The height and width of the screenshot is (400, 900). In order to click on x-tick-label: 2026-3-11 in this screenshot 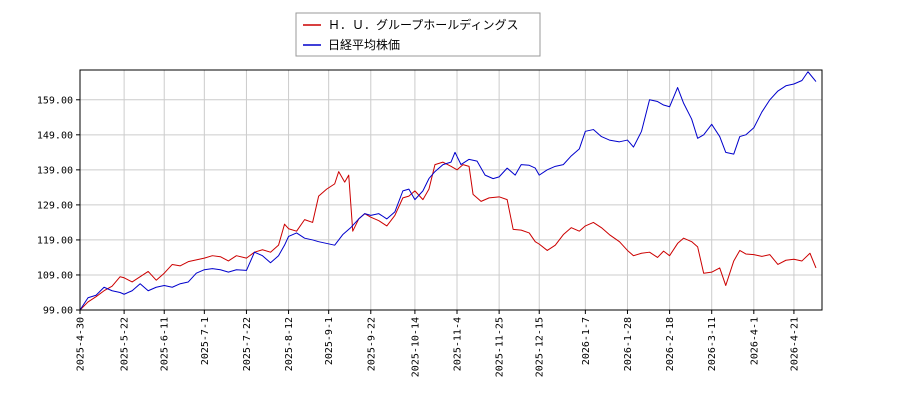, I will do `click(712, 344)`.